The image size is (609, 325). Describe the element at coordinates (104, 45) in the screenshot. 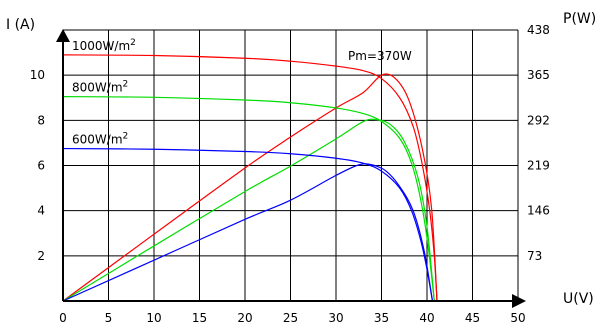

I see `series-label-1000: 1000W/m2` at that location.